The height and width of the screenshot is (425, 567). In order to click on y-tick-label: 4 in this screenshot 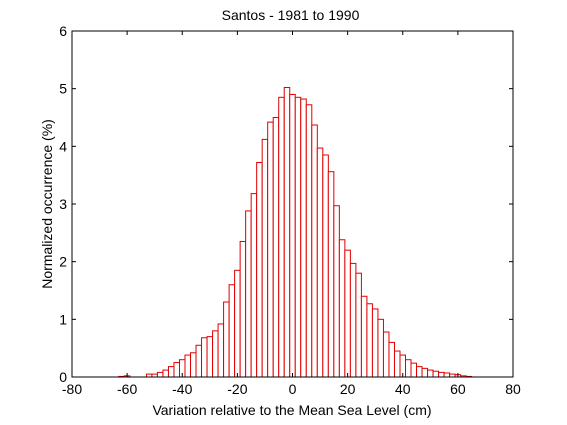, I will do `click(63, 146)`.